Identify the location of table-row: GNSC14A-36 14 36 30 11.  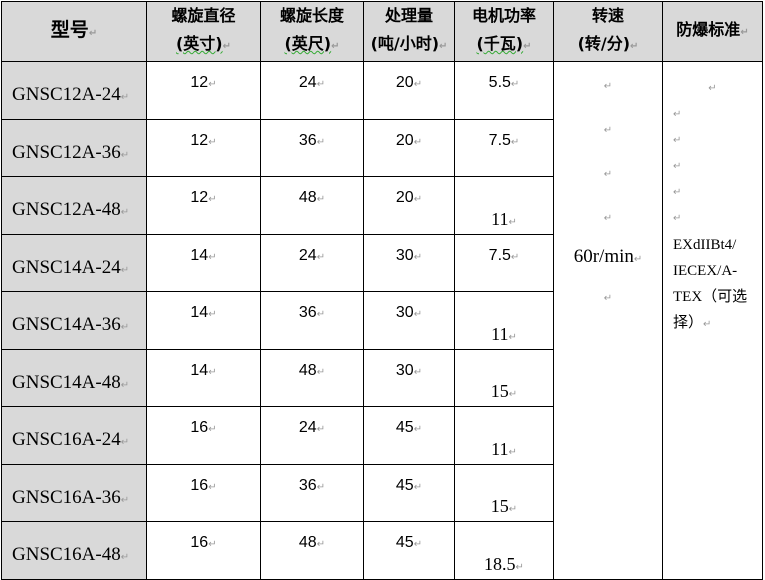
(382, 320).